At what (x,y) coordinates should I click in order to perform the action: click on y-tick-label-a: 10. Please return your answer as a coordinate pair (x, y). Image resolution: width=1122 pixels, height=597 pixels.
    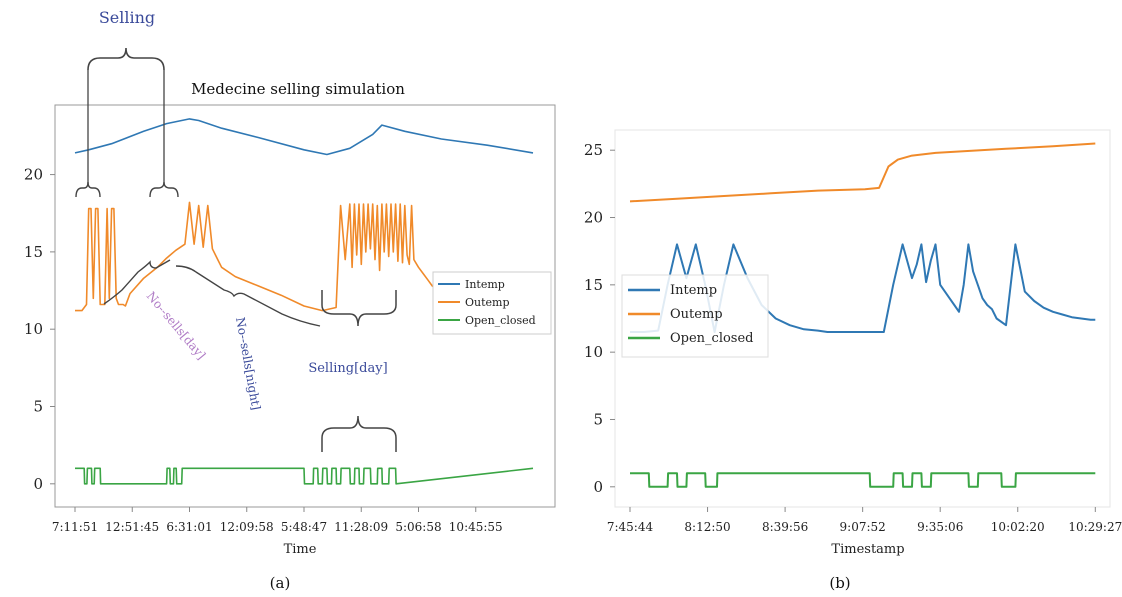
    Looking at the image, I should click on (33, 329).